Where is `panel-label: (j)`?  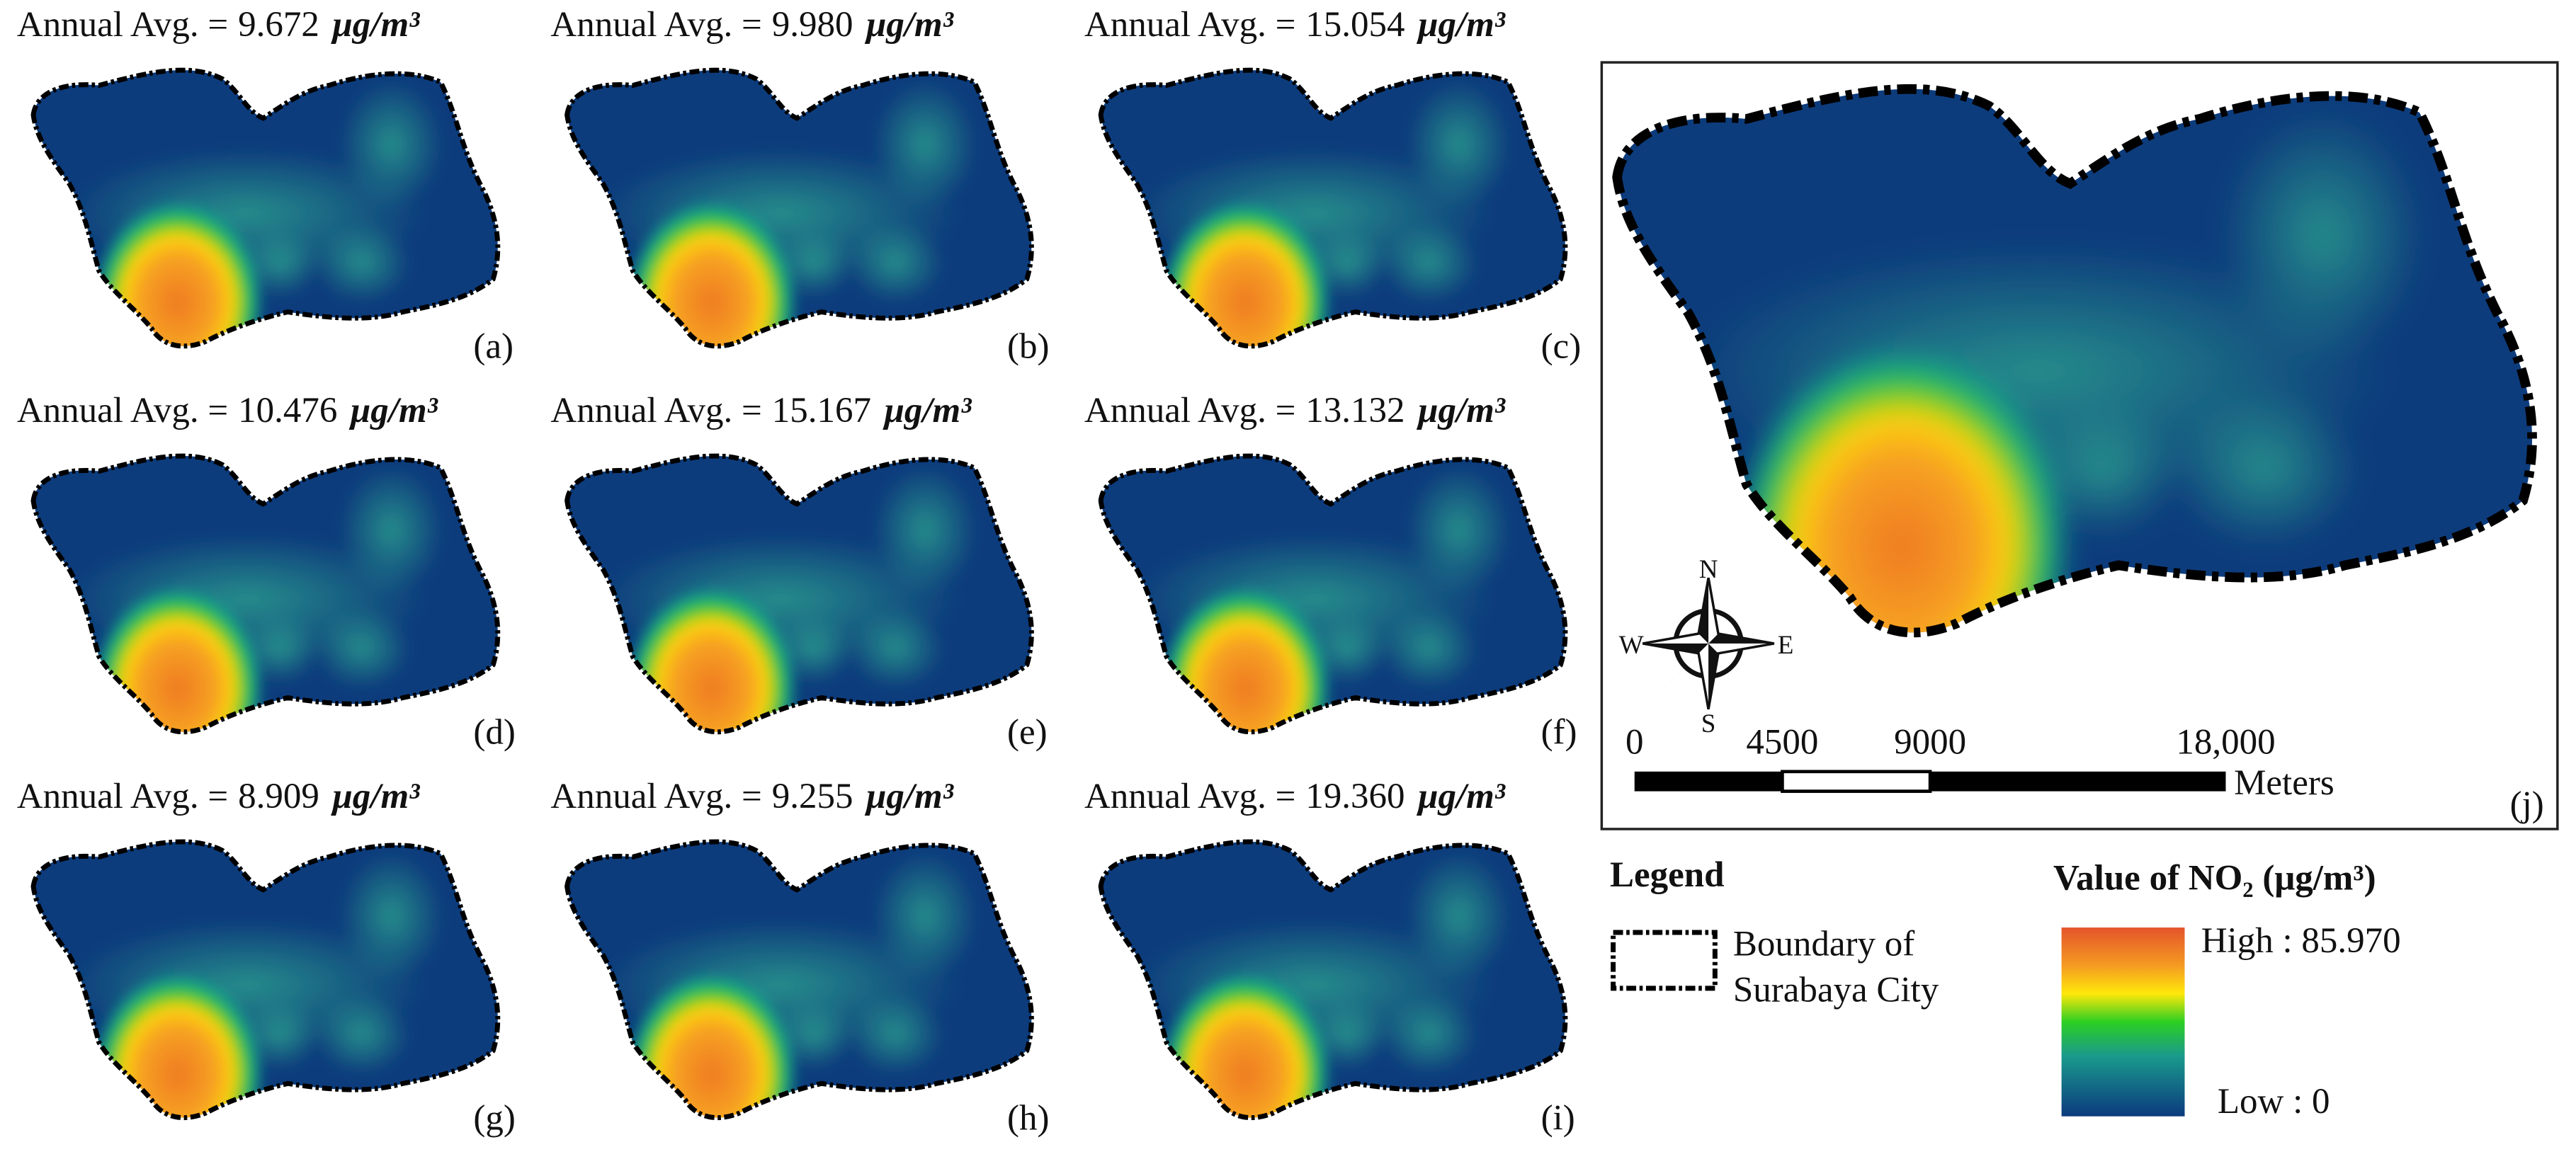 panel-label: (j) is located at coordinates (2527, 804).